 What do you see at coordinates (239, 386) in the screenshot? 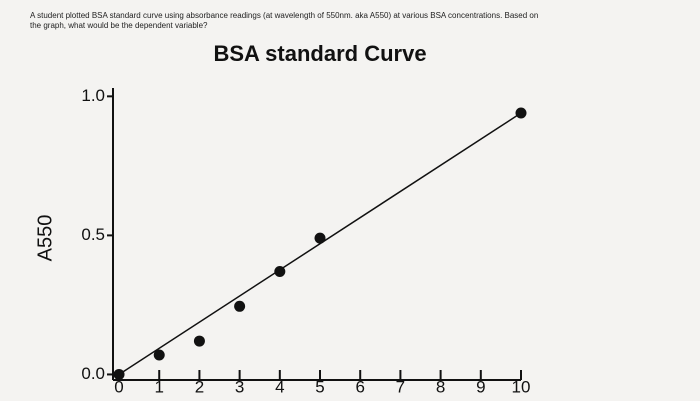
I see `x-tick-label: 3` at bounding box center [239, 386].